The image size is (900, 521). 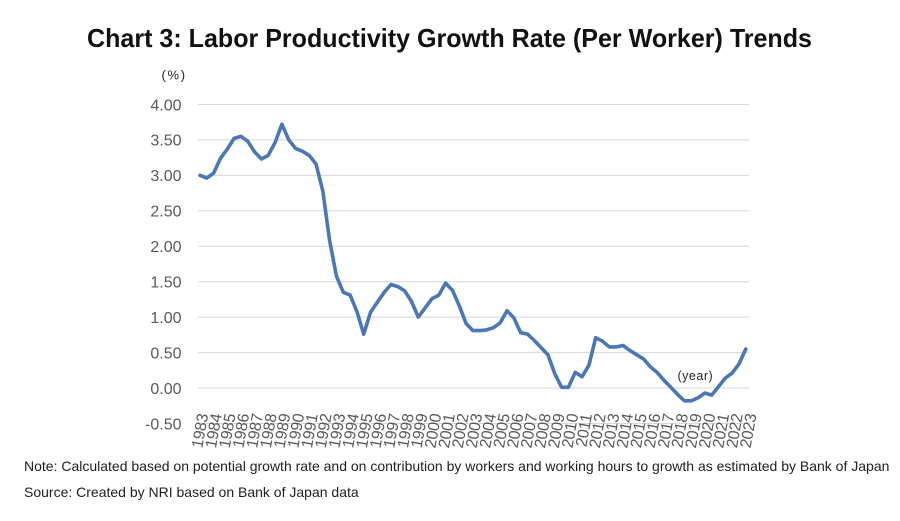 What do you see at coordinates (653, 430) in the screenshot?
I see `svg-text: 2016` at bounding box center [653, 430].